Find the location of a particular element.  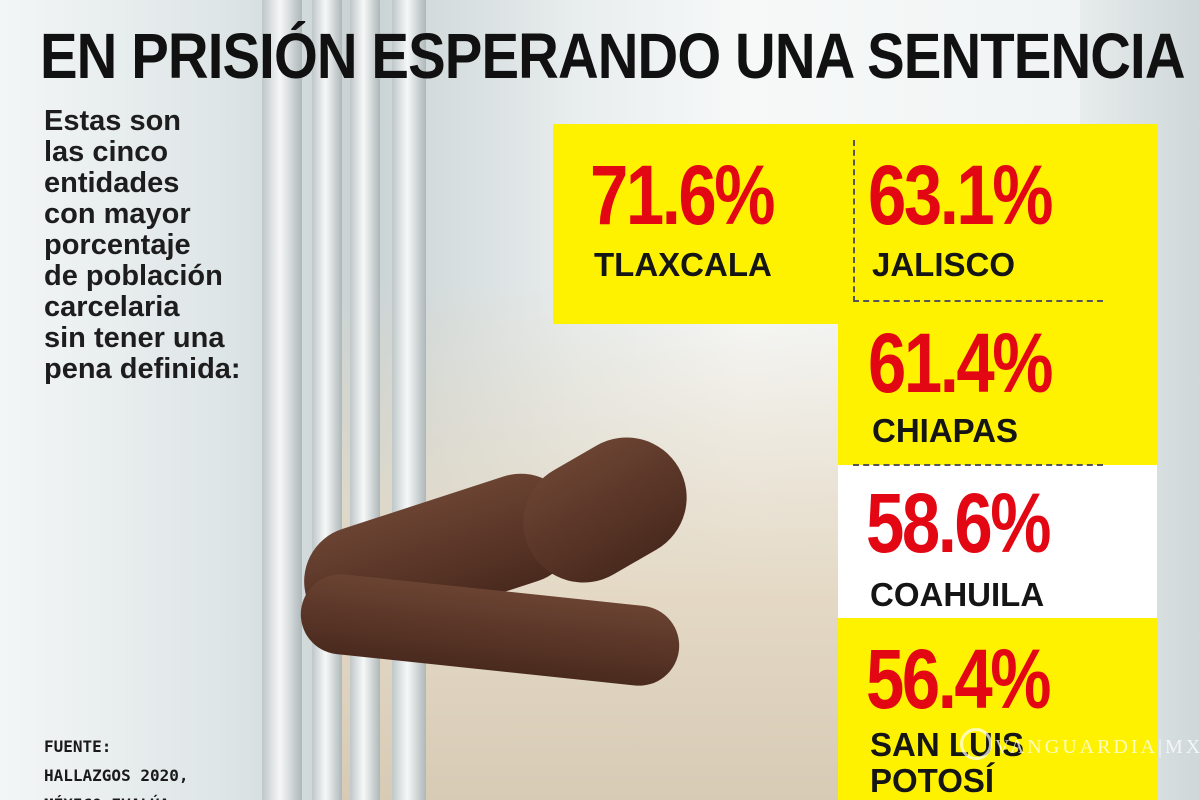

stats-panel-slp is located at coordinates (997, 709).